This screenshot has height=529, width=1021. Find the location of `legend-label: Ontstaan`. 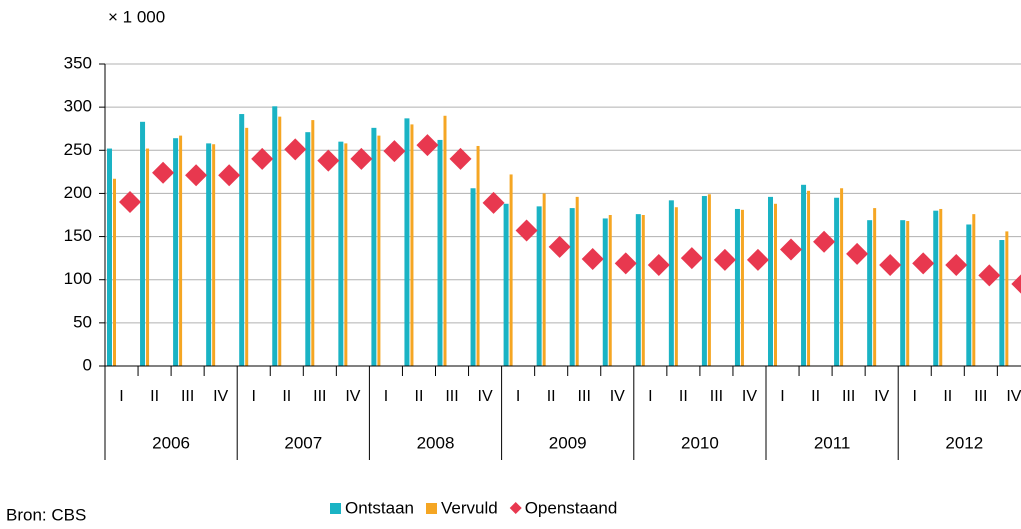

legend-label: Ontstaan is located at coordinates (379, 507).